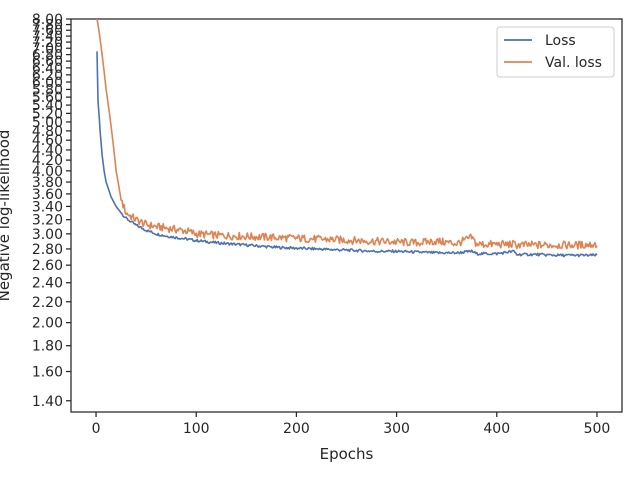 This screenshot has width=640, height=480. Describe the element at coordinates (47, 402) in the screenshot. I see `y-tick-label: 1.40` at that location.